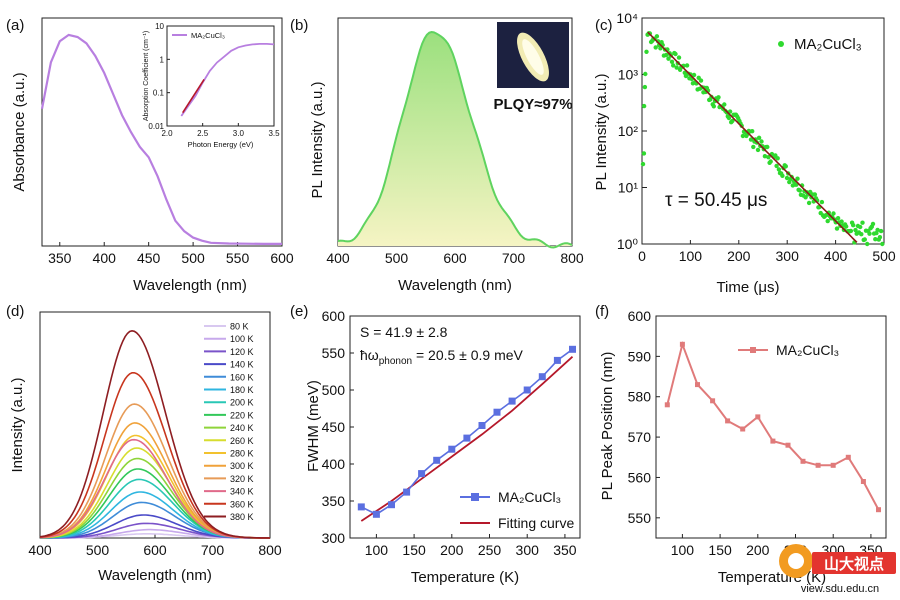 The width and height of the screenshot is (900, 600). What do you see at coordinates (167, 133) in the screenshot?
I see `a-inset-xtick-label: 2.0` at bounding box center [167, 133].